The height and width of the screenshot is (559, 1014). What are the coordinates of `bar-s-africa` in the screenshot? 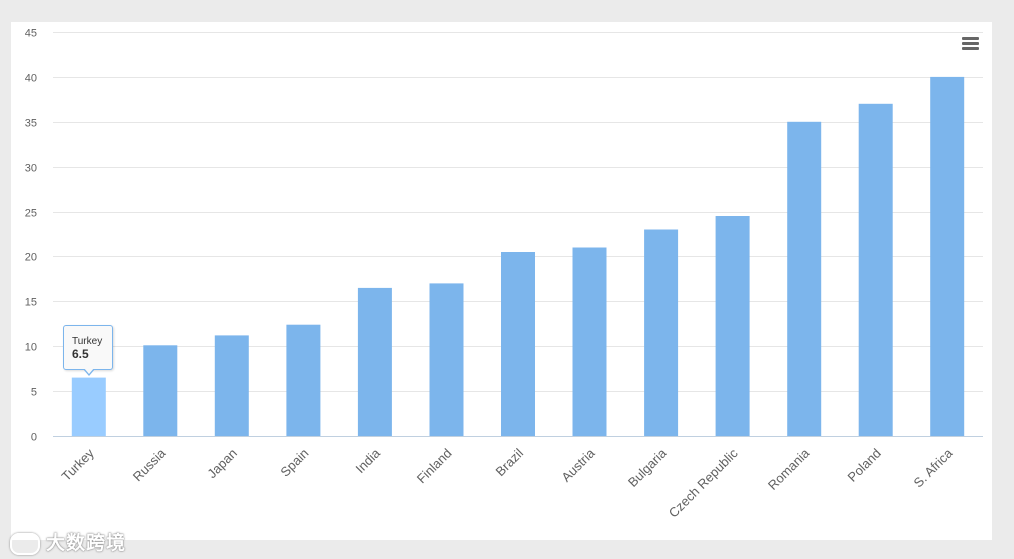 It's located at (947, 256).